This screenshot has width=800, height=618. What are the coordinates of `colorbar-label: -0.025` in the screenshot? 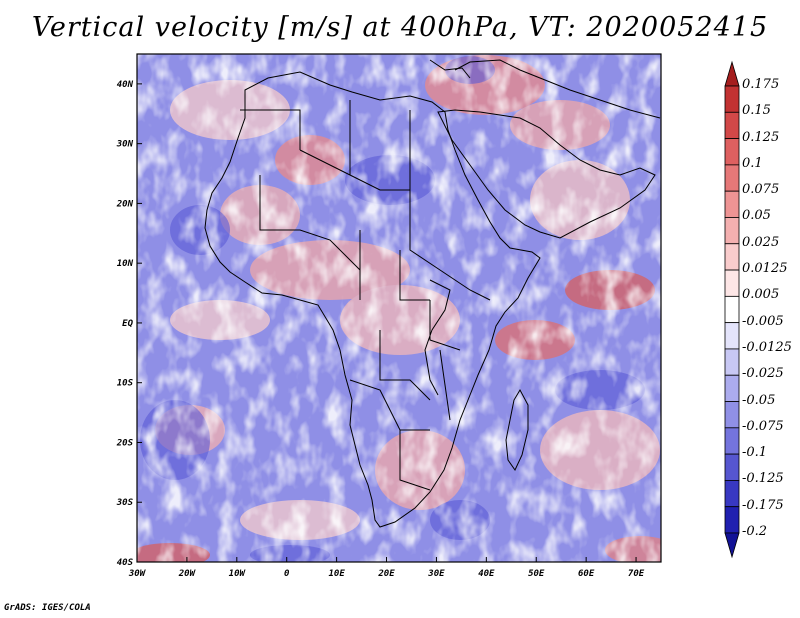 It's located at (763, 374).